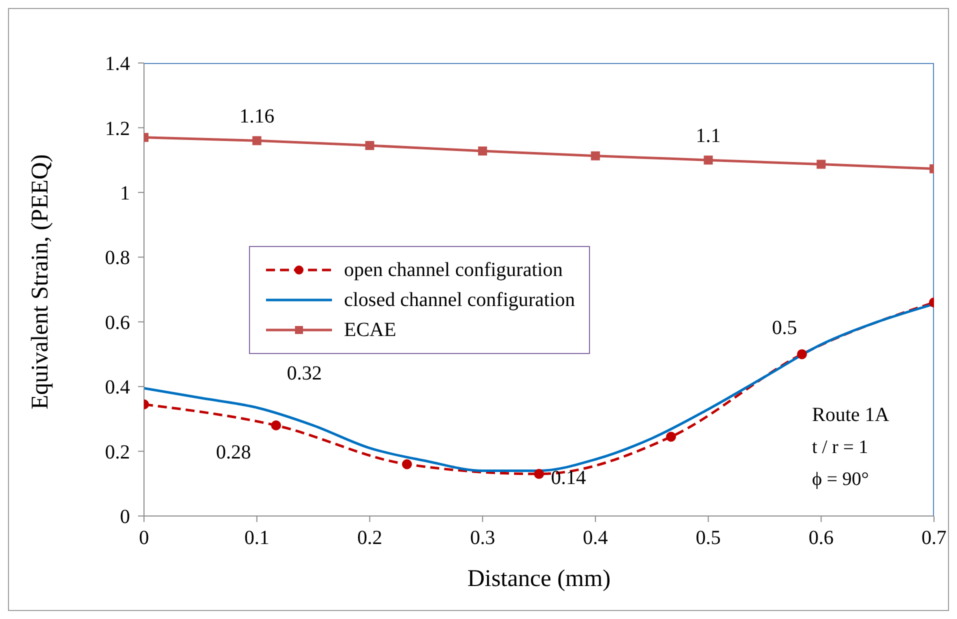 This screenshot has height=619, width=957. What do you see at coordinates (840, 479) in the screenshot?
I see `annotation: ϕ = 90°` at bounding box center [840, 479].